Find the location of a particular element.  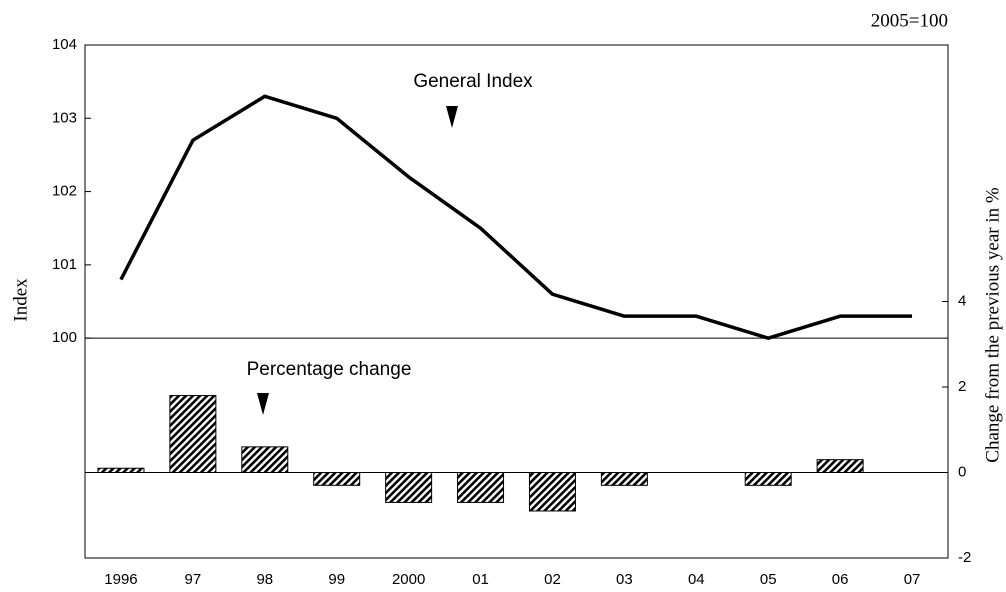

x-tick-label: 05 is located at coordinates (768, 579).